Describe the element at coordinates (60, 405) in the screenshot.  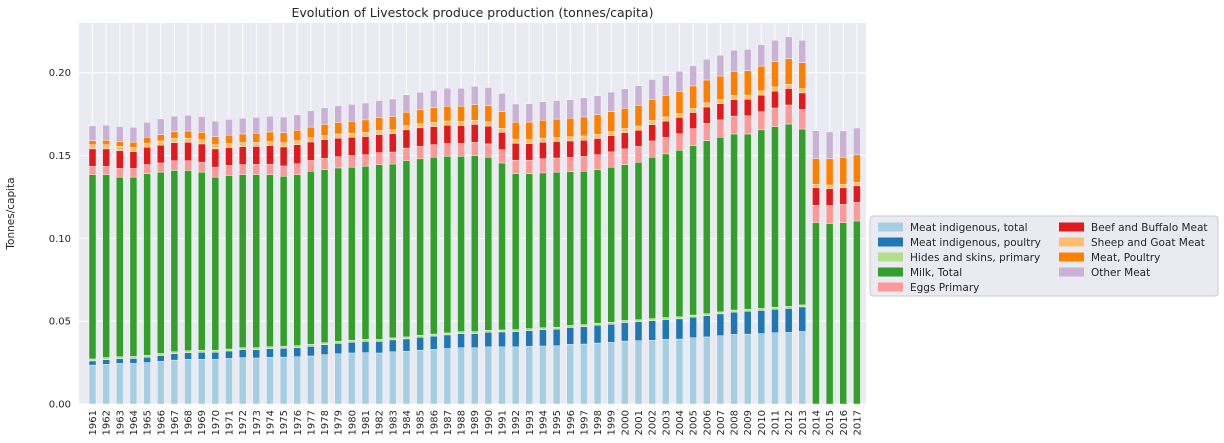
I see `y-tick-label: 0.00` at that location.